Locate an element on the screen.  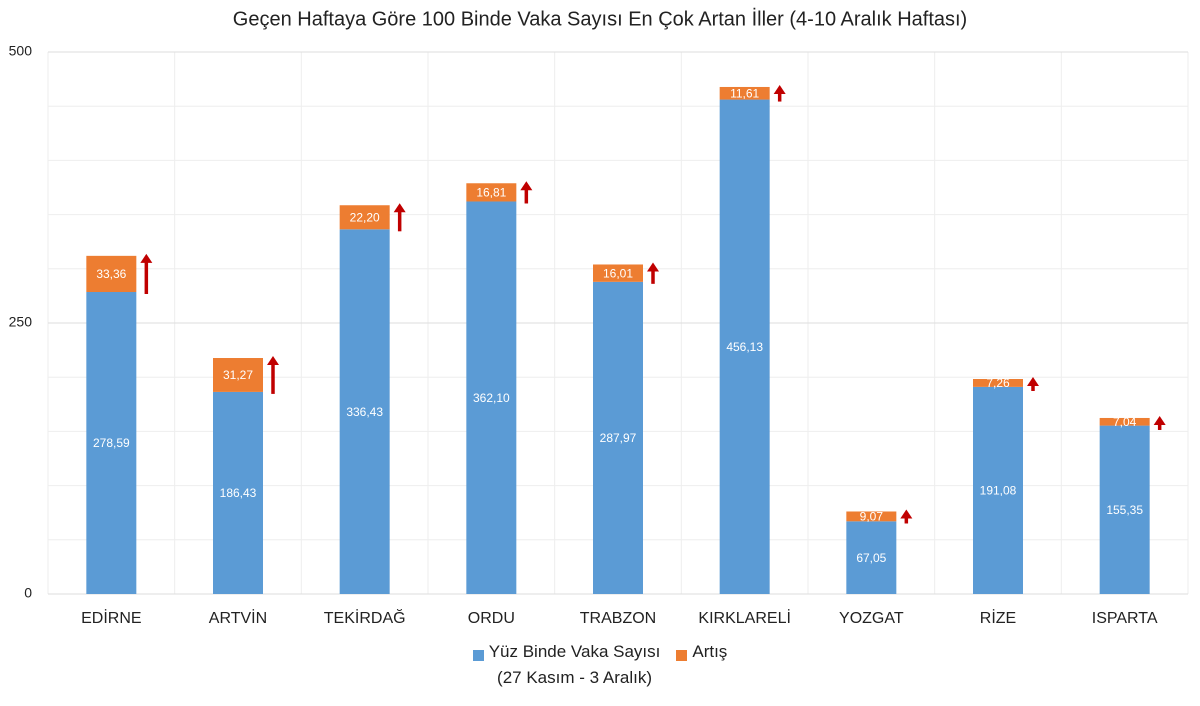
x-tick-label: RİZE is located at coordinates (998, 617).